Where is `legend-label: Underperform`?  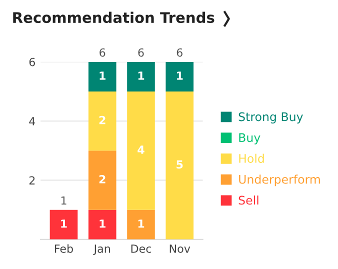 legend-label: Underperform is located at coordinates (279, 180).